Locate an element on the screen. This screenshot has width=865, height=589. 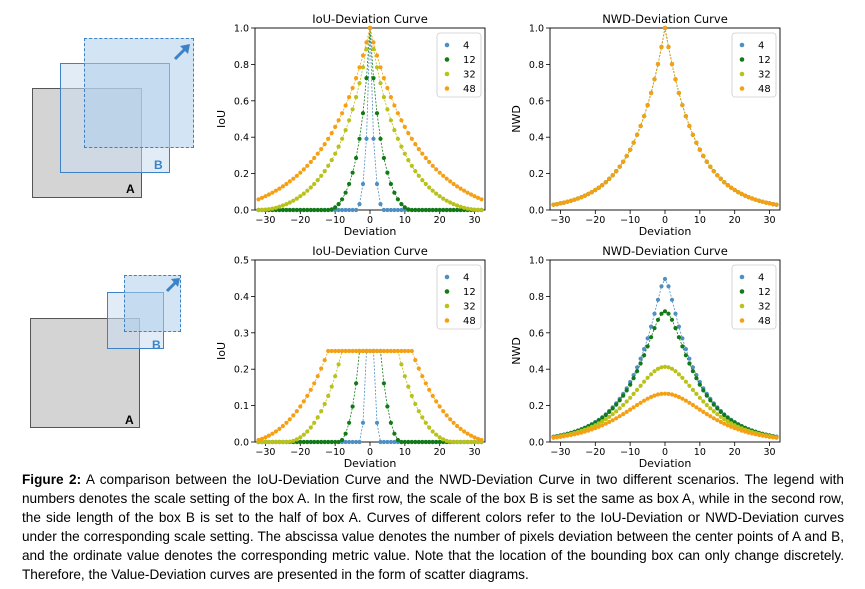
legend-label: 48 is located at coordinates (764, 89).